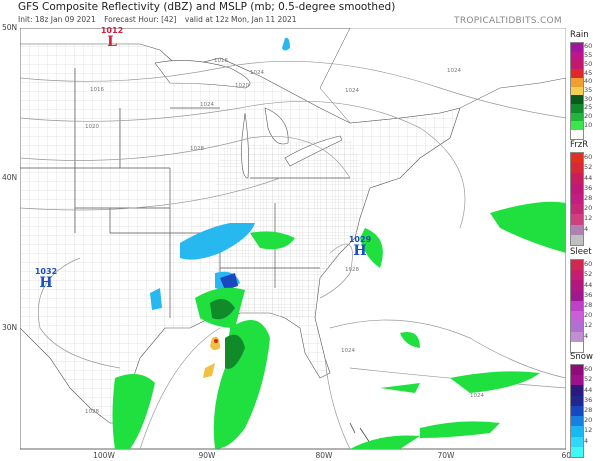 This screenshot has height=461, width=600. I want to click on low-symbol: L, so click(112, 42).